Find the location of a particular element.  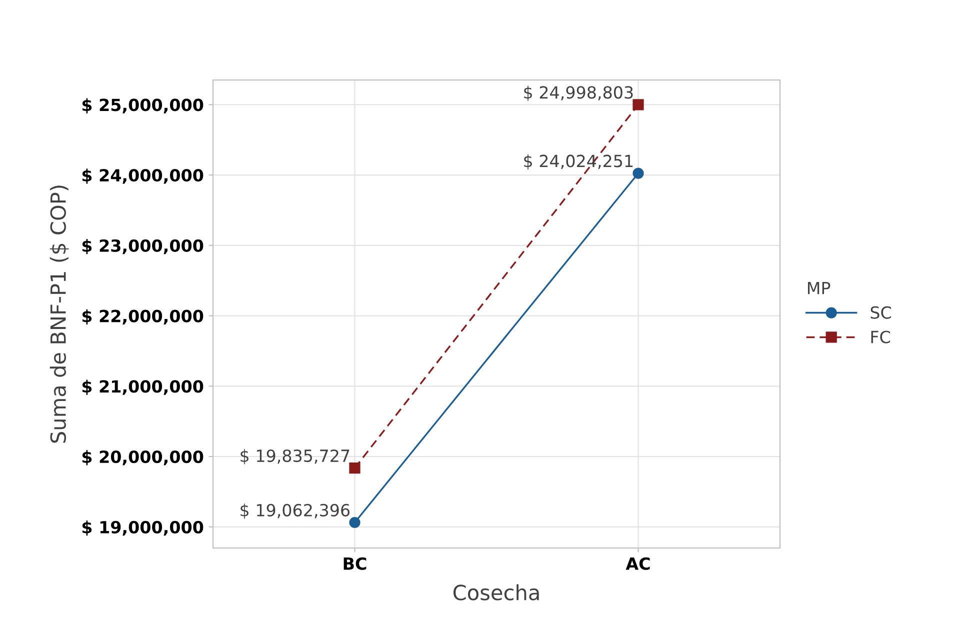

y-tick-label: $ 25,000,000 is located at coordinates (143, 106).